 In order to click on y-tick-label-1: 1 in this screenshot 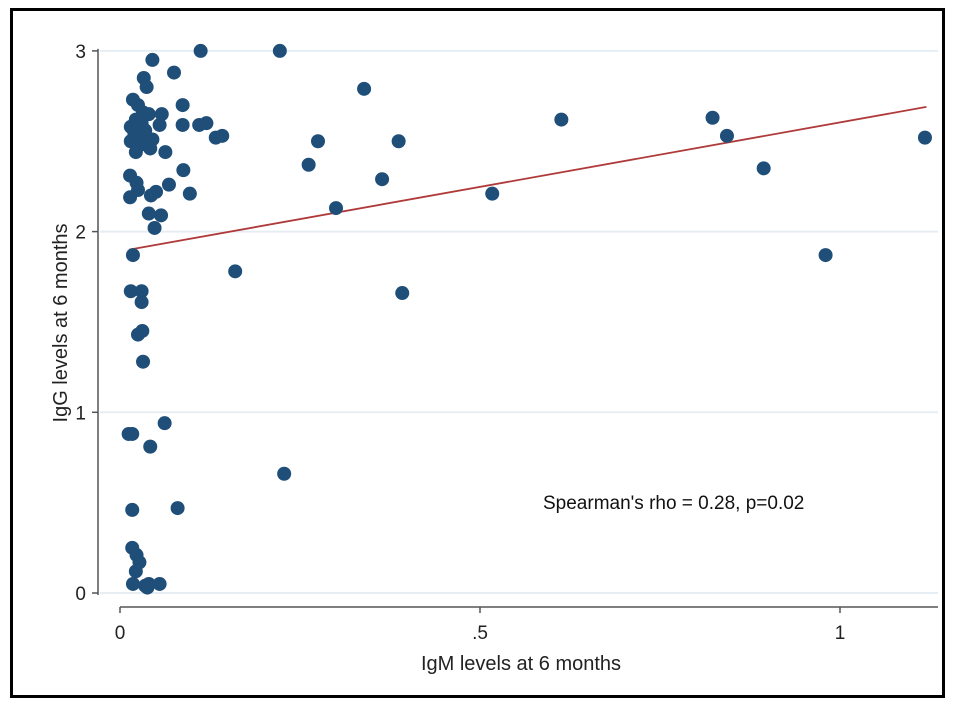, I will do `click(80, 413)`.